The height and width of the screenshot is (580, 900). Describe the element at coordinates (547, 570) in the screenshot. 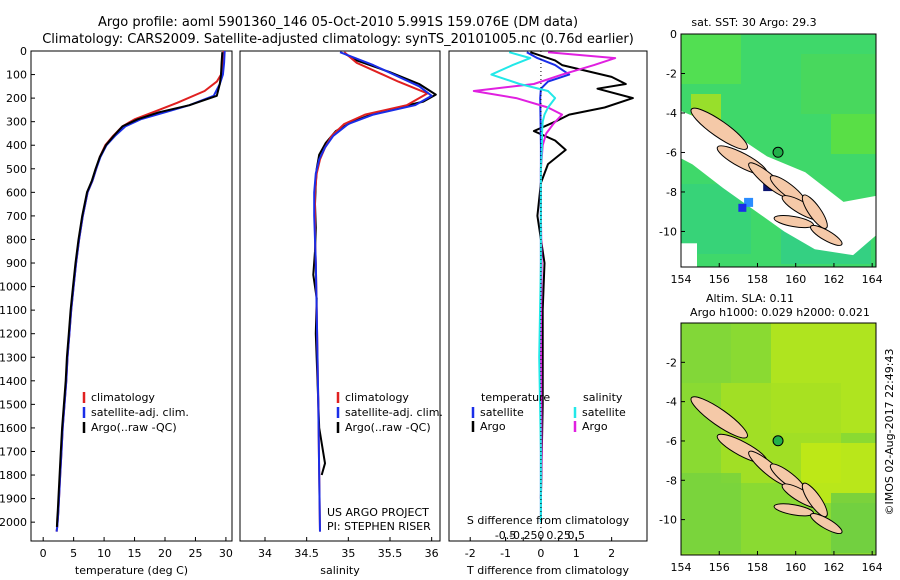

I see `x-axis-label: T difference from climatology` at that location.